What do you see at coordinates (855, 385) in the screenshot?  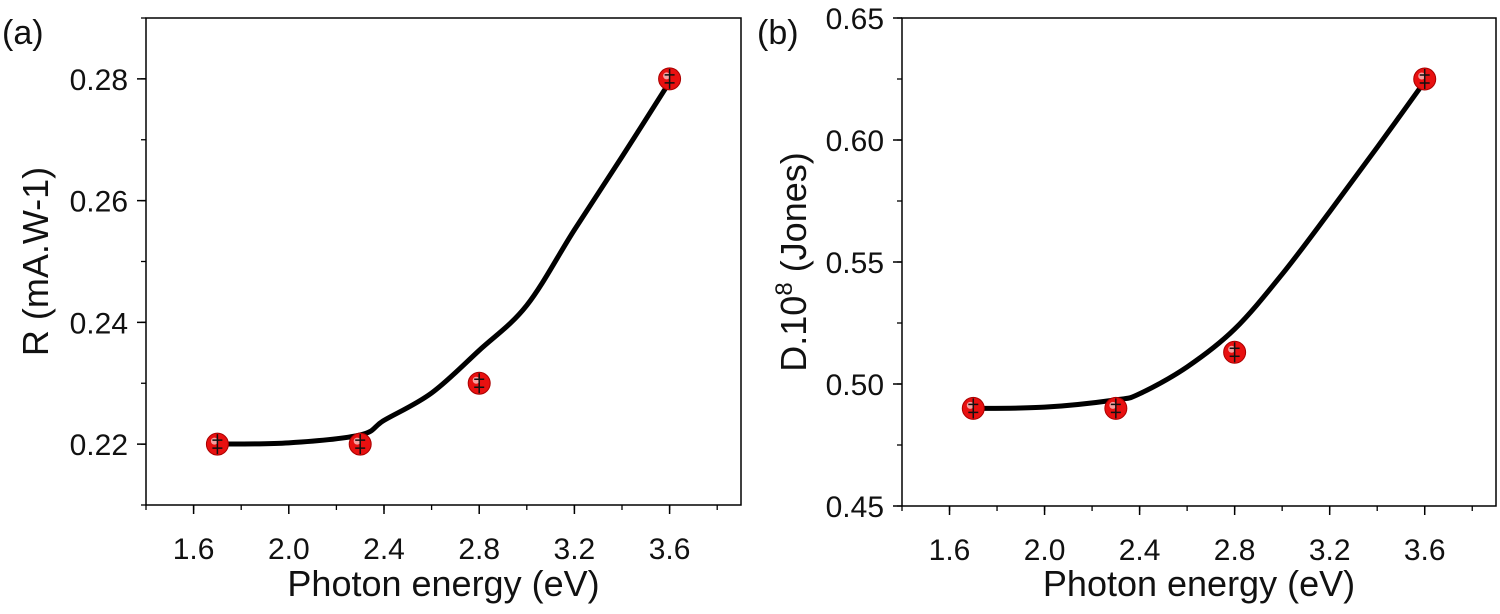 I see `y-tick-label: 0.50` at bounding box center [855, 385].